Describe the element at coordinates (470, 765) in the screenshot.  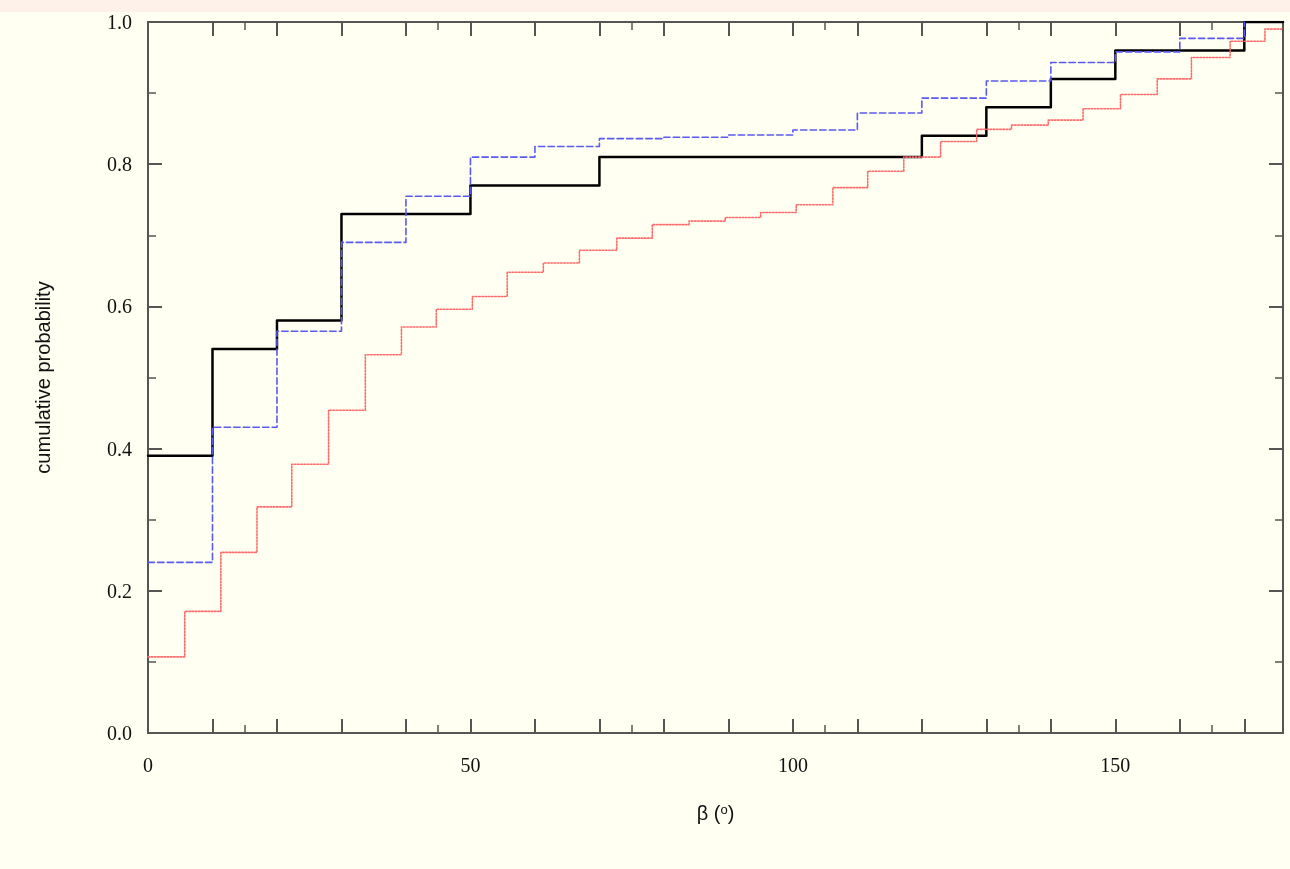
I see `x-tick-label: 50` at that location.